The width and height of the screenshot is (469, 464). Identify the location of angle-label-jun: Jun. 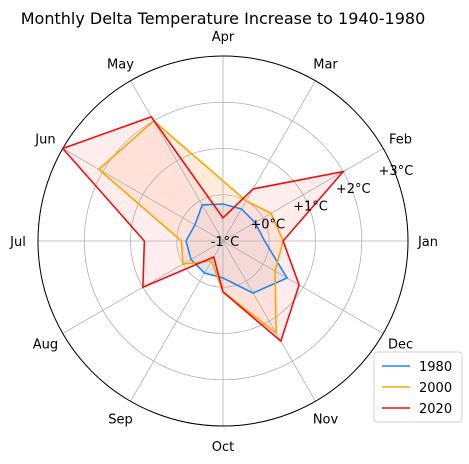
(44, 140).